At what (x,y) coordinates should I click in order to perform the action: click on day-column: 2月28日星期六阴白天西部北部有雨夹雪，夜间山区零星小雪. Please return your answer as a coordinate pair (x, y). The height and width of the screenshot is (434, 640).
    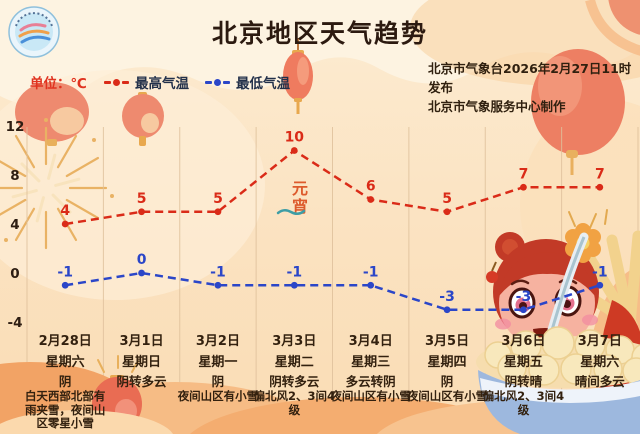
    Looking at the image, I should click on (65, 380).